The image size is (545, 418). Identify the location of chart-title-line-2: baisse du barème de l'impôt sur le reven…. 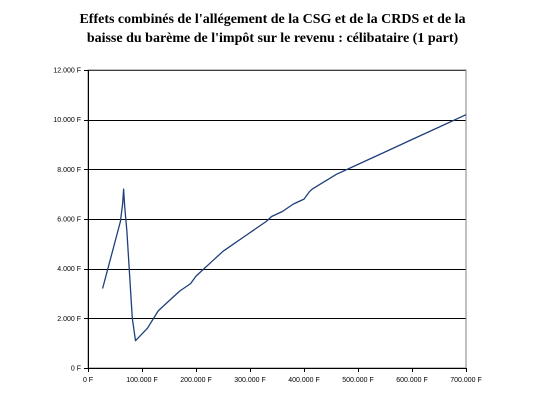
(272, 38).